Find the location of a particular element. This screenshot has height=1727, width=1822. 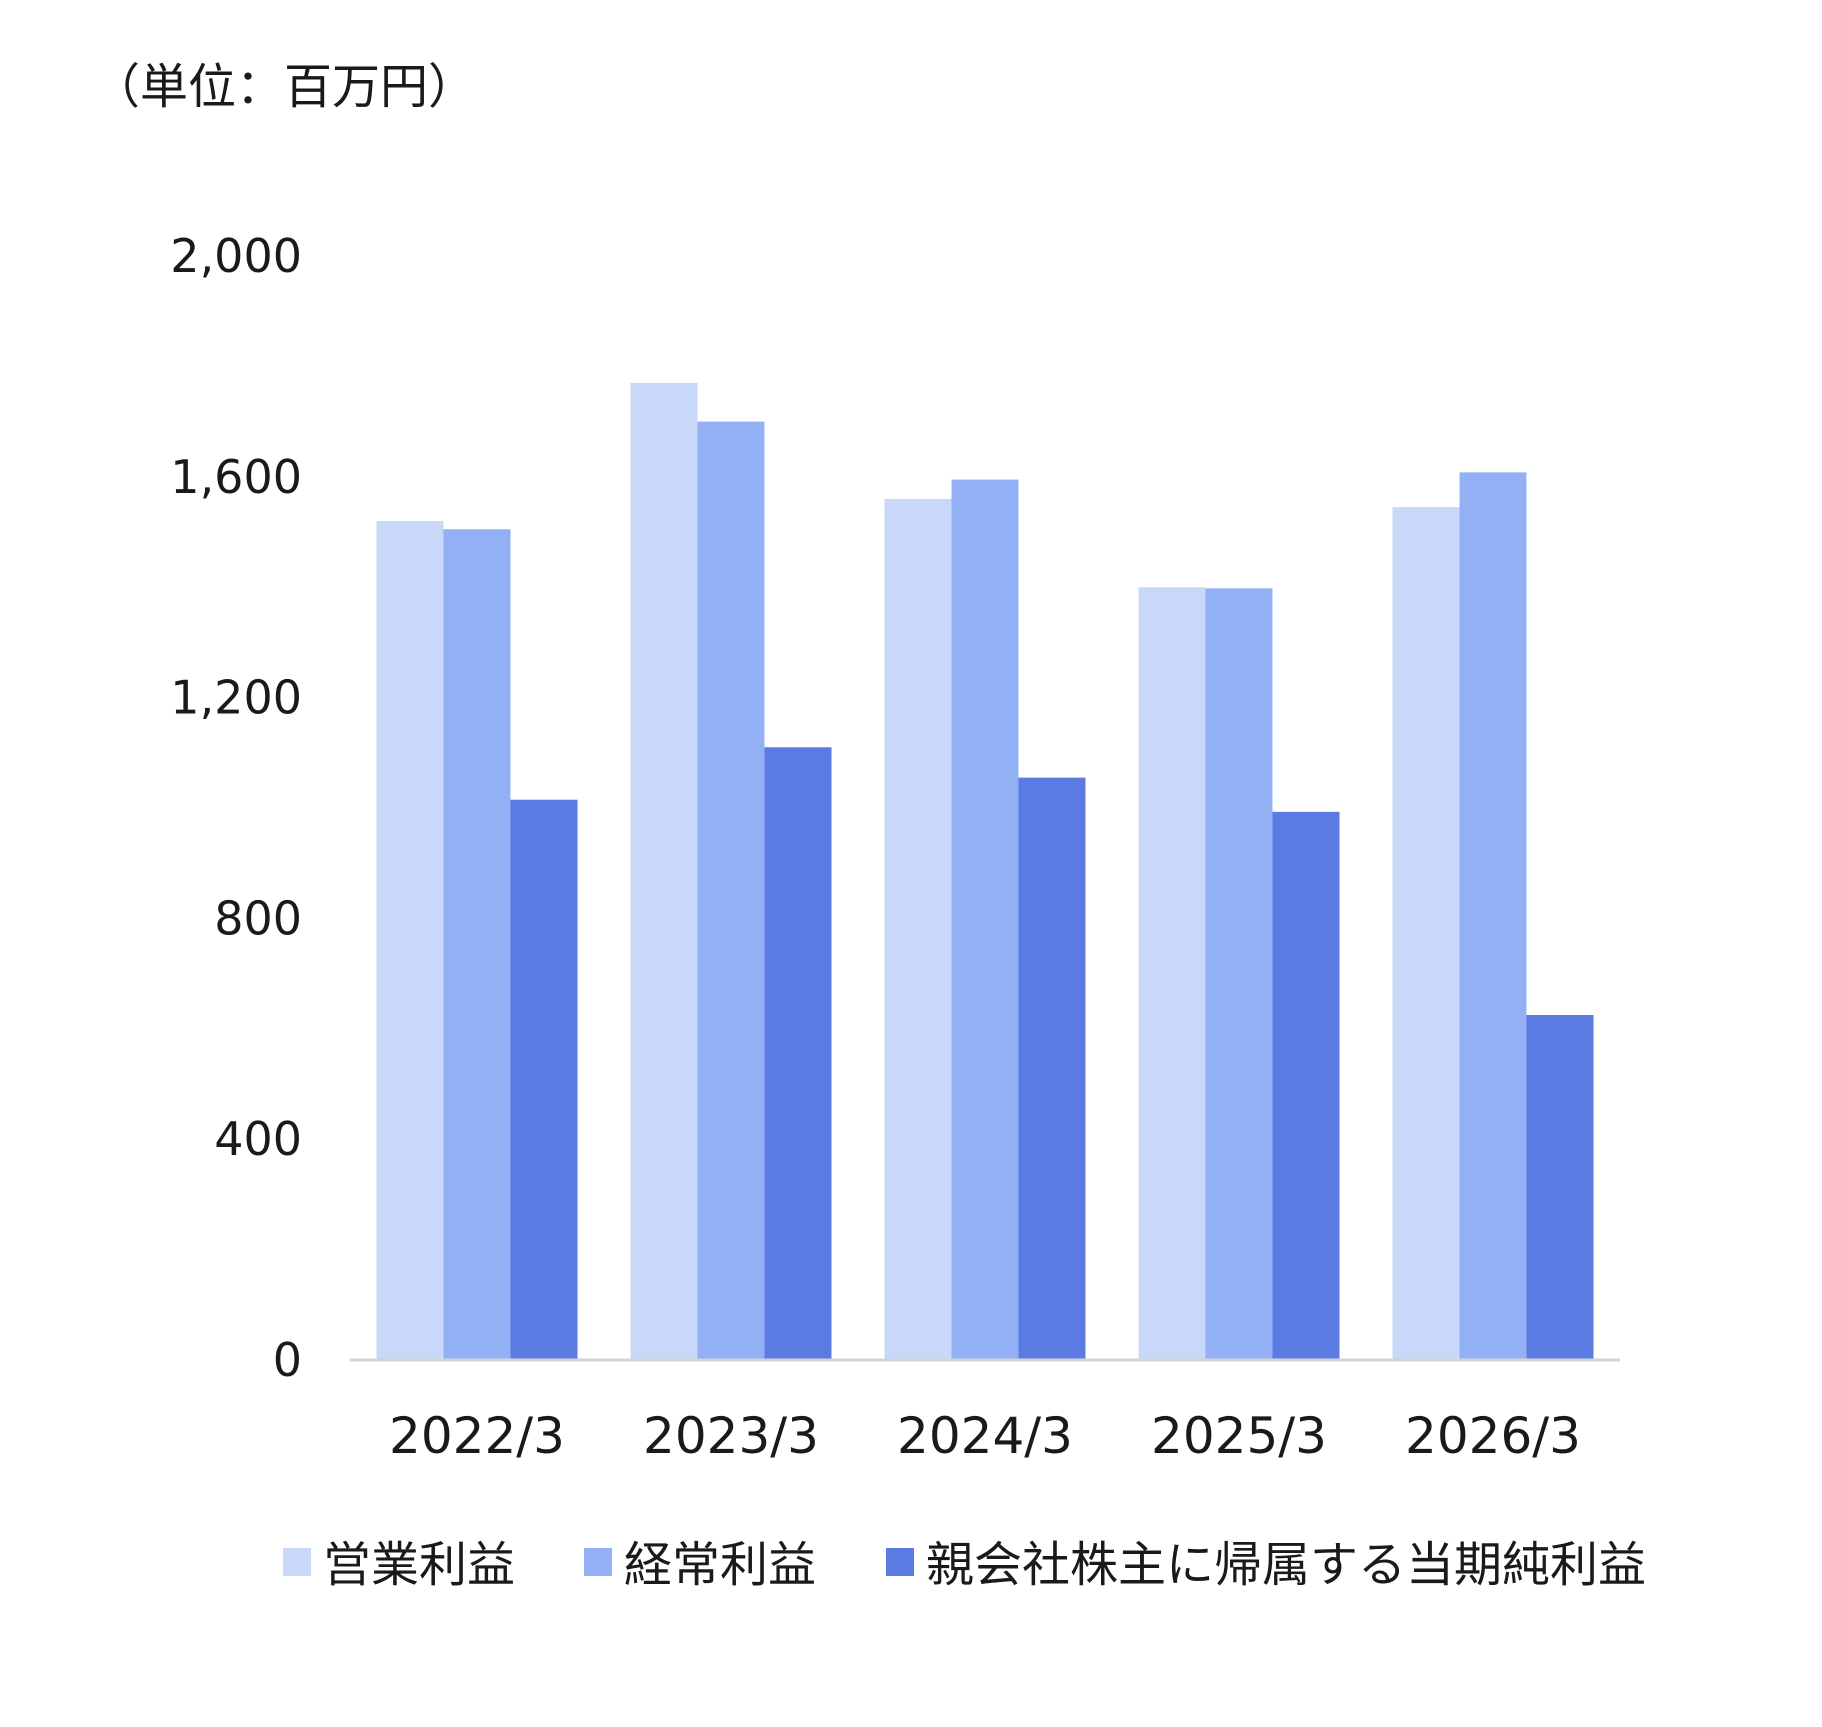

legend: 営業利益 経常利益 親会社株主に帰属する当期純利益 is located at coordinates (964, 1565).